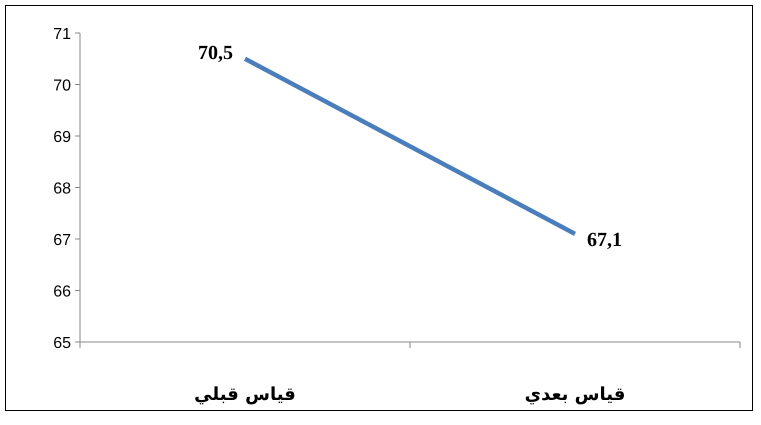  Describe the element at coordinates (575, 394) in the screenshot. I see `x-tick-label: قياس بعدي` at that location.